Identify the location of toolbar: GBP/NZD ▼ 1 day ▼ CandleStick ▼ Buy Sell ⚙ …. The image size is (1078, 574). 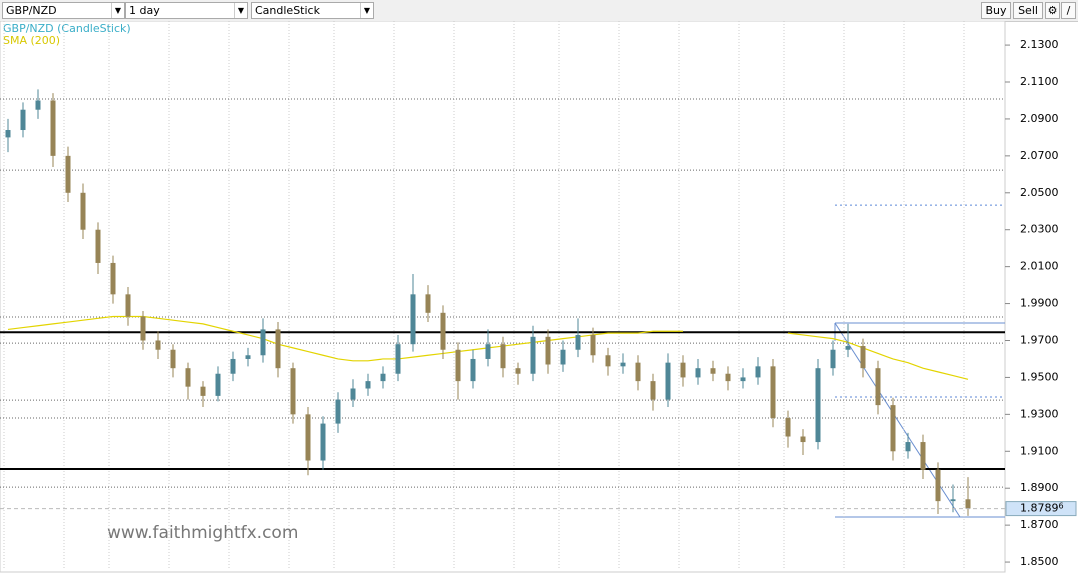
(539, 11).